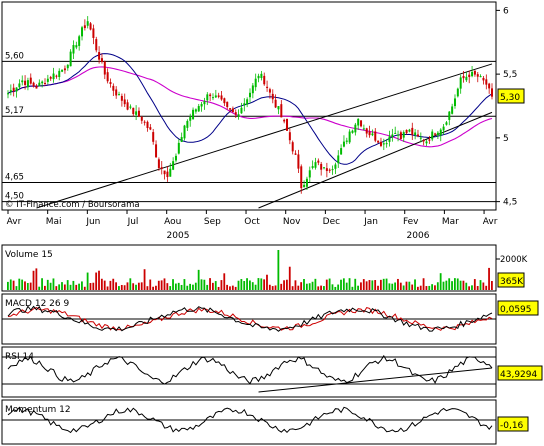 The height and width of the screenshot is (446, 544). Describe the element at coordinates (418, 236) in the screenshot. I see `year-label: 2006` at that location.